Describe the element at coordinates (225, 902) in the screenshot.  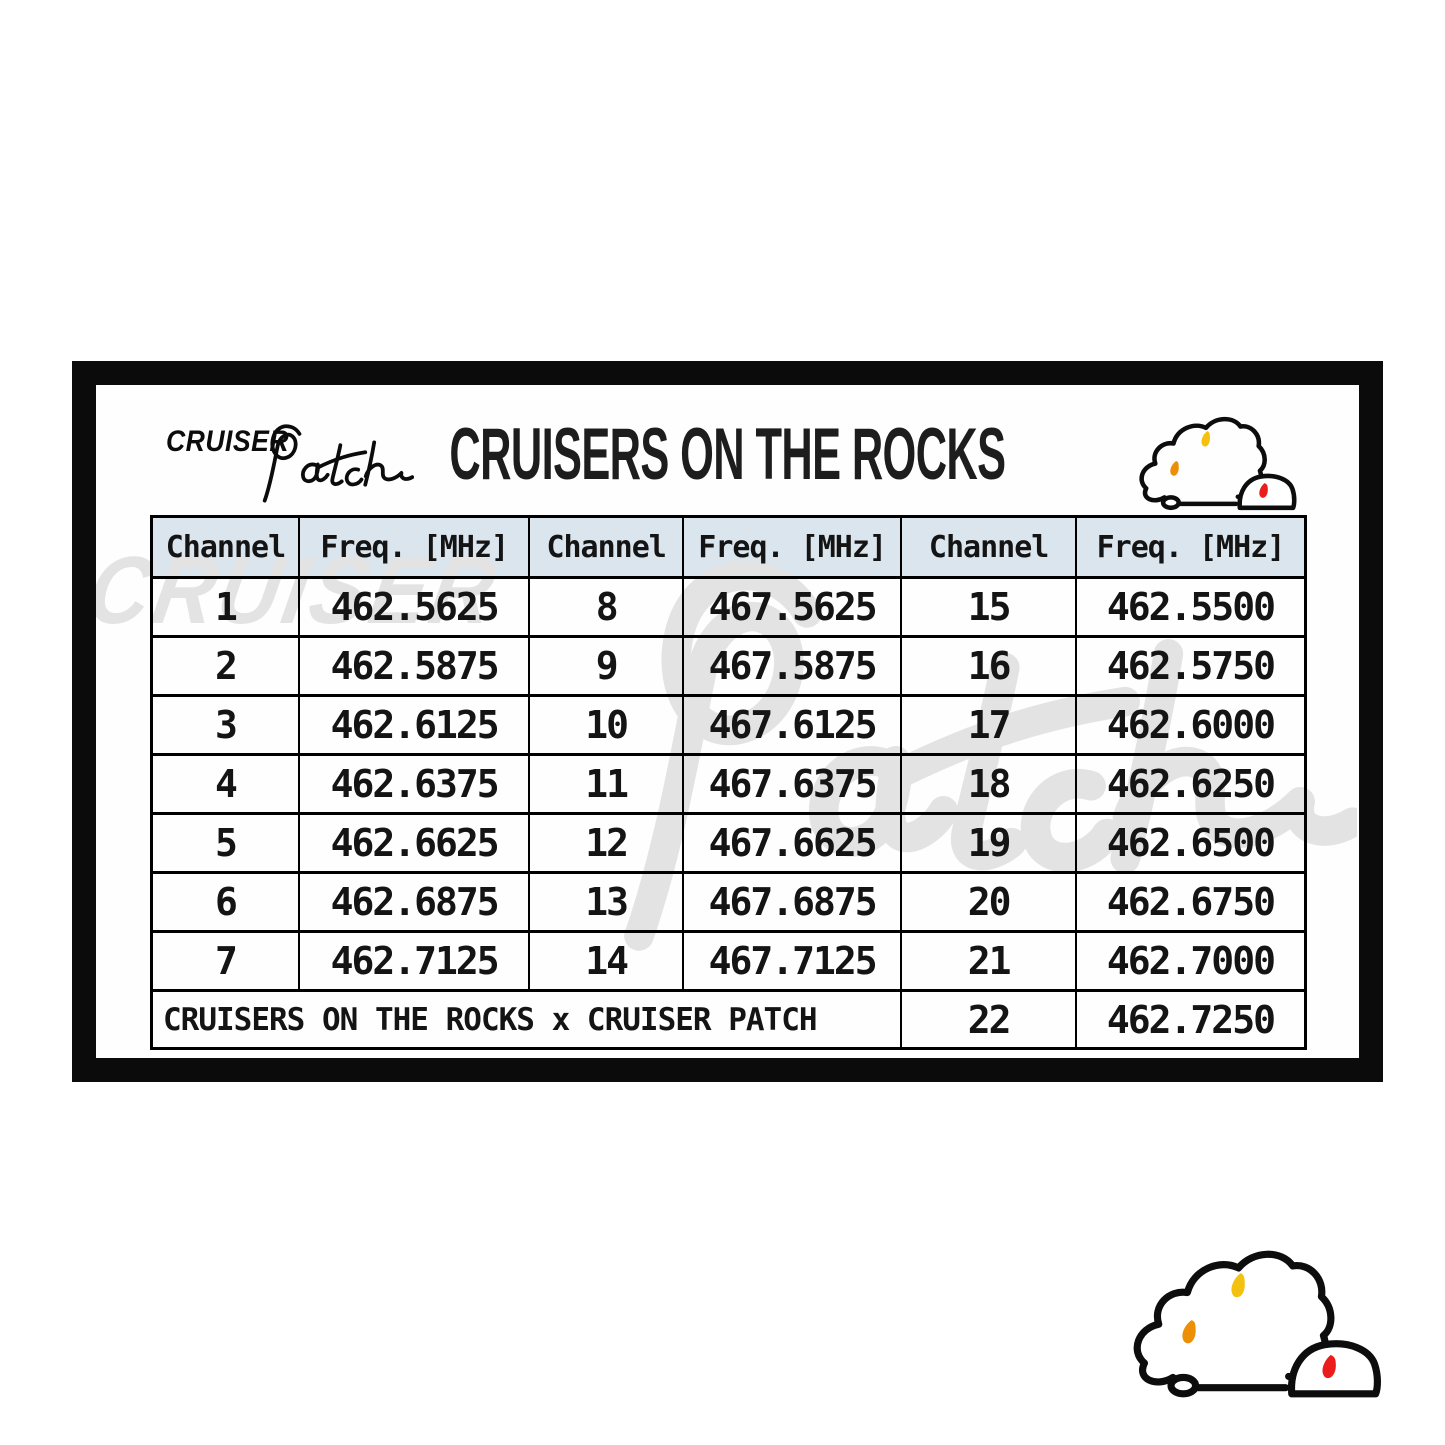
I see `channel-cell: 6` at that location.